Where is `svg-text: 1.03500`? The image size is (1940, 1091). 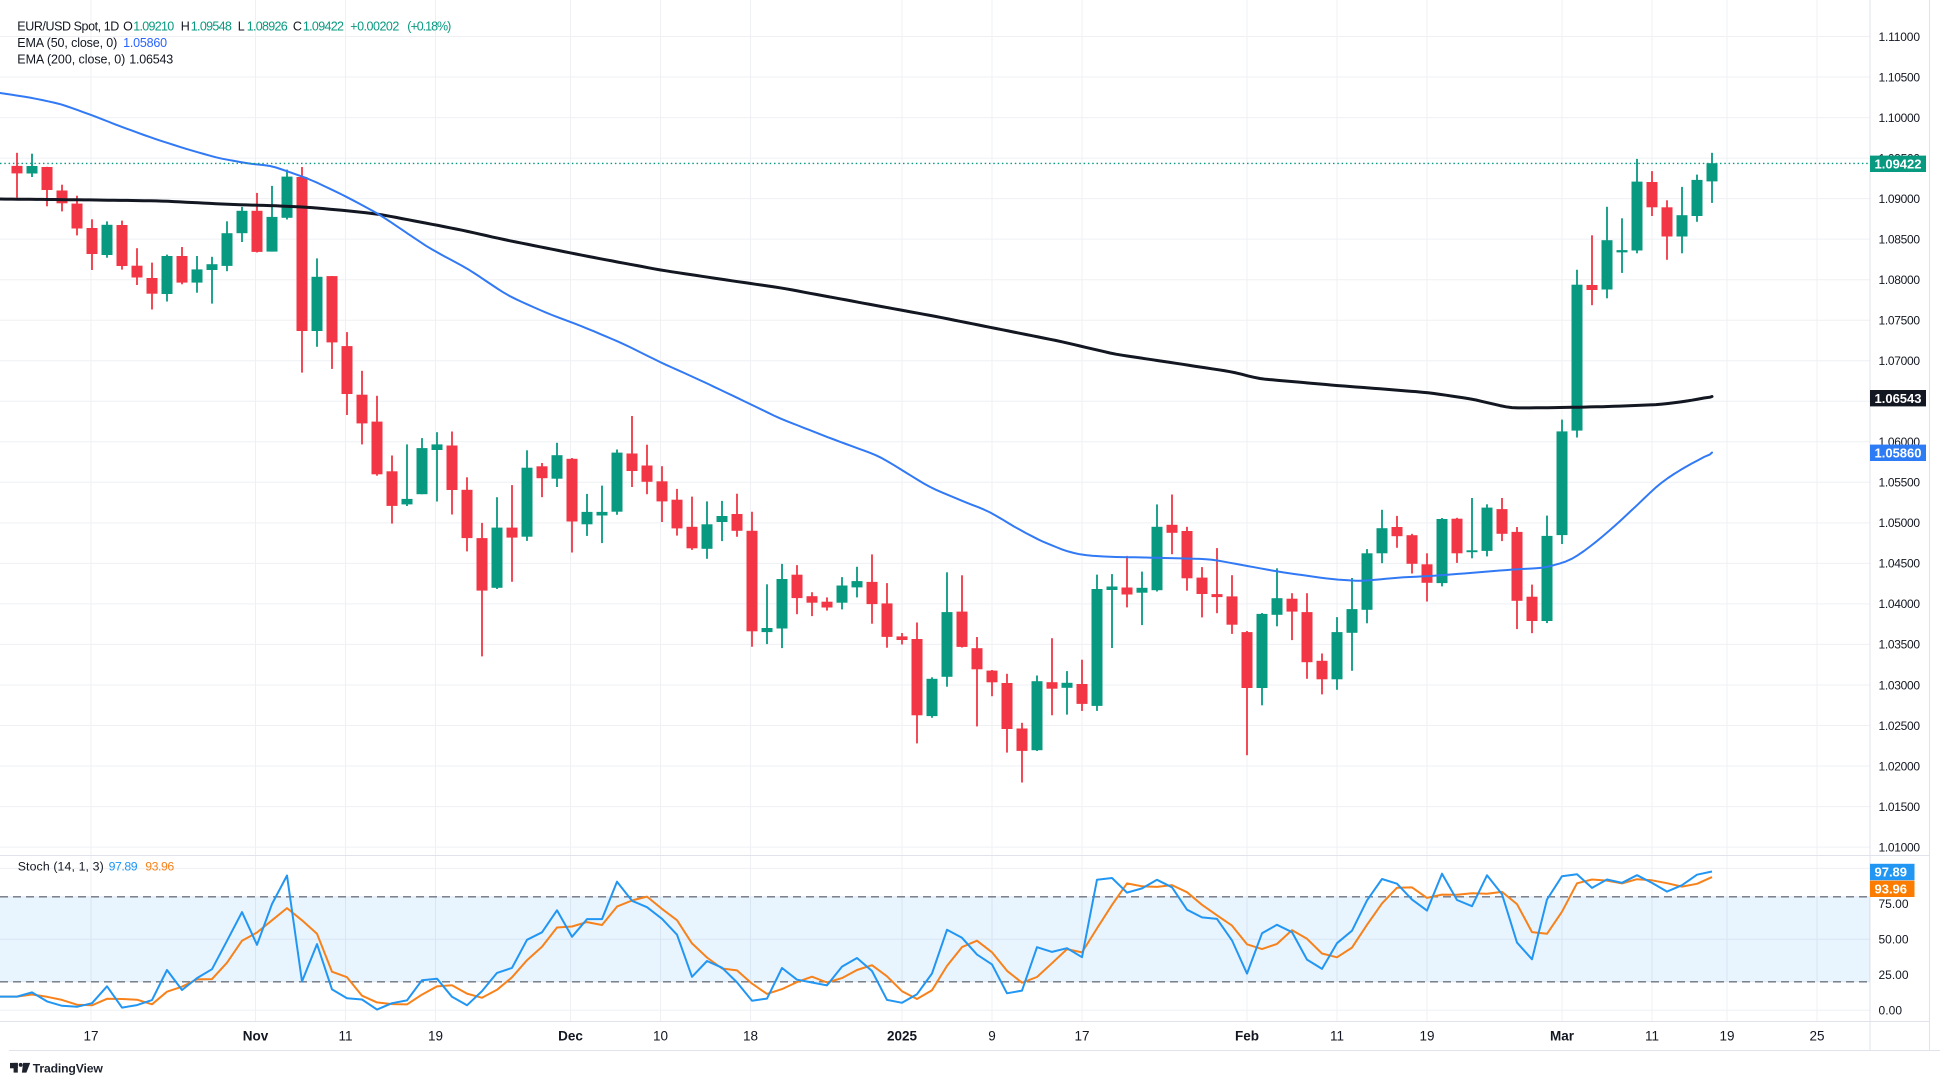 svg-text: 1.03500 is located at coordinates (1900, 645).